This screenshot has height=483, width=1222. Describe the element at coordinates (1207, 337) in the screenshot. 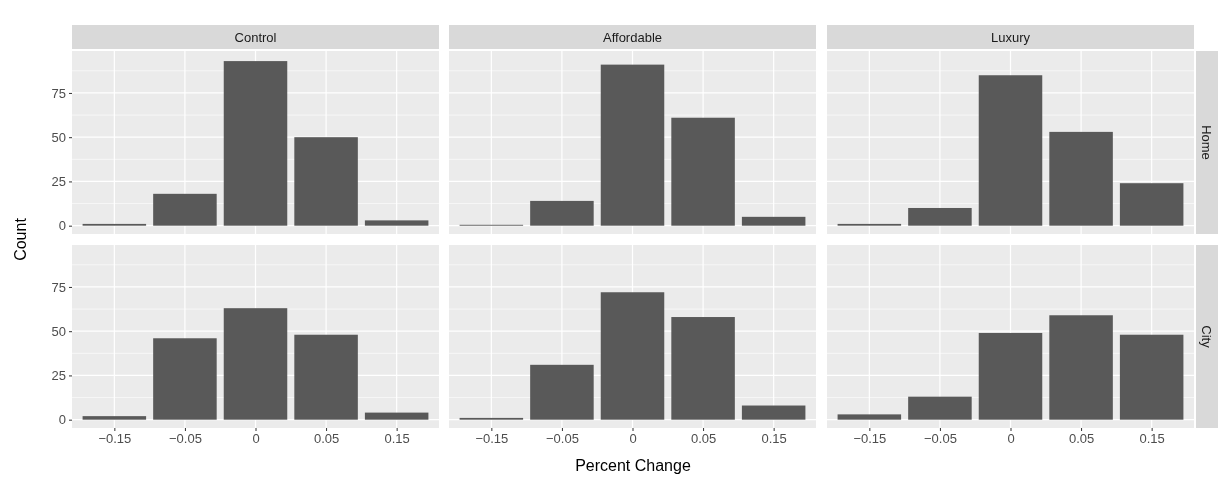

I see `y2-axis-title: City` at that location.